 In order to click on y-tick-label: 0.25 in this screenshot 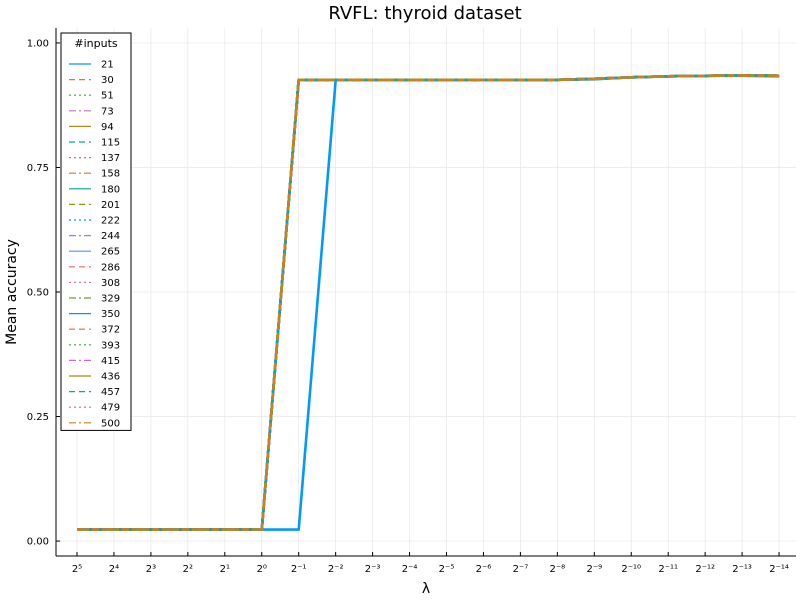, I will do `click(38, 417)`.